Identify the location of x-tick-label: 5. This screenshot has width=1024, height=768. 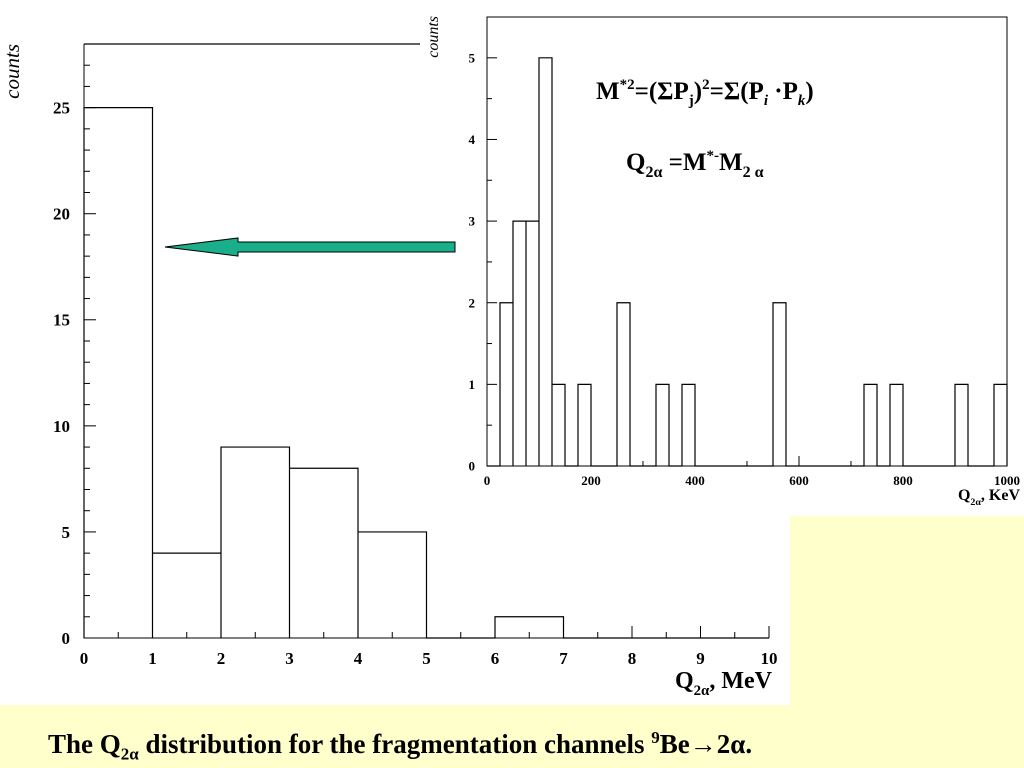
(426, 658).